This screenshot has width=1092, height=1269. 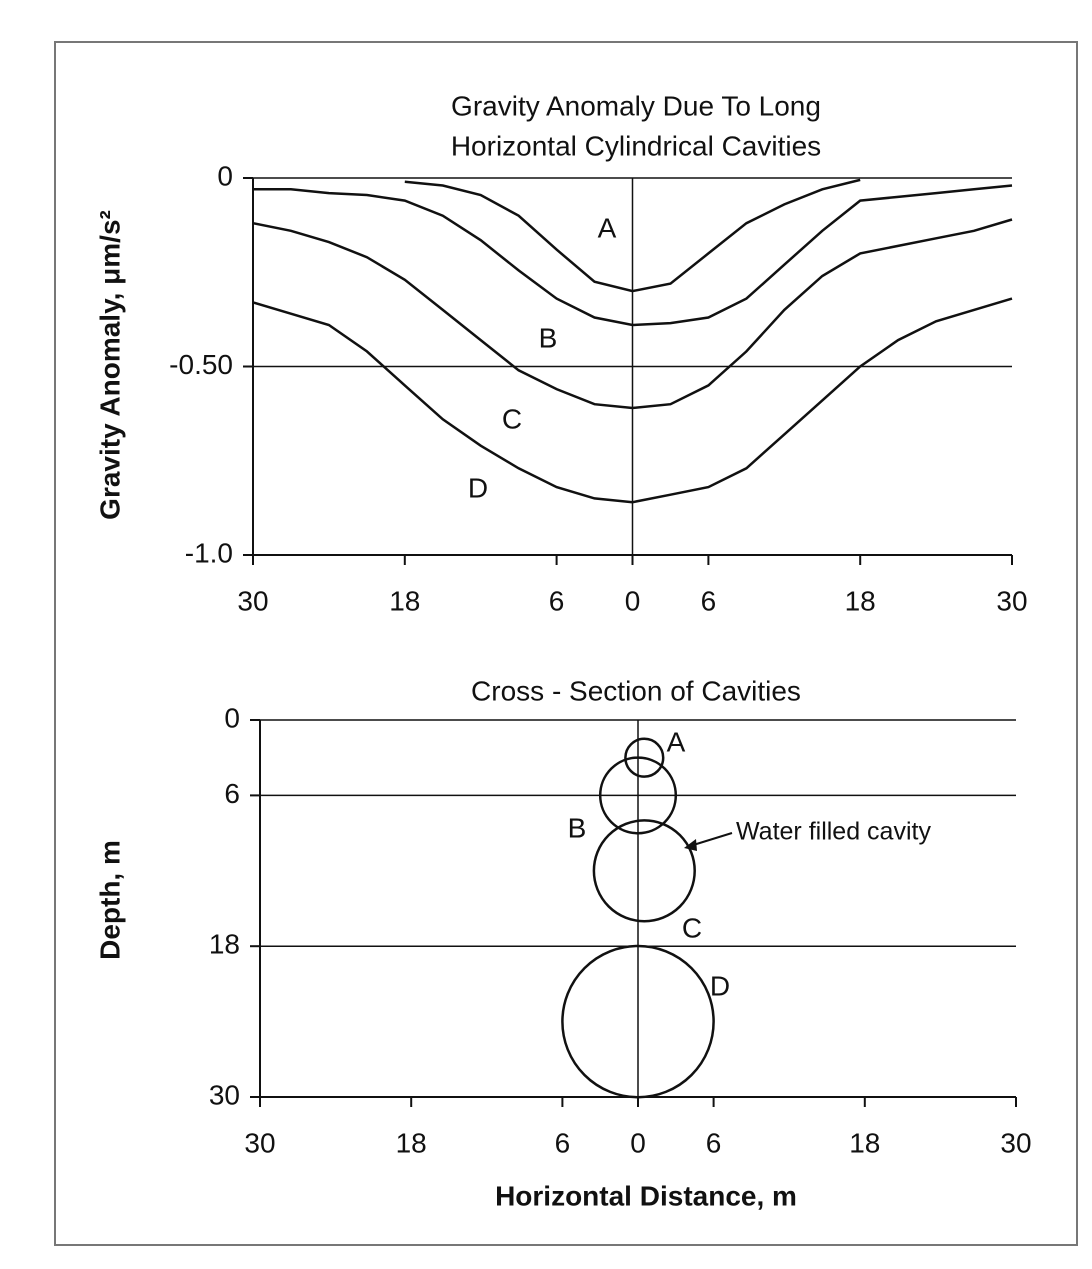 I want to click on x-axis-label: Horizontal Distance, m, so click(x=646, y=1195).